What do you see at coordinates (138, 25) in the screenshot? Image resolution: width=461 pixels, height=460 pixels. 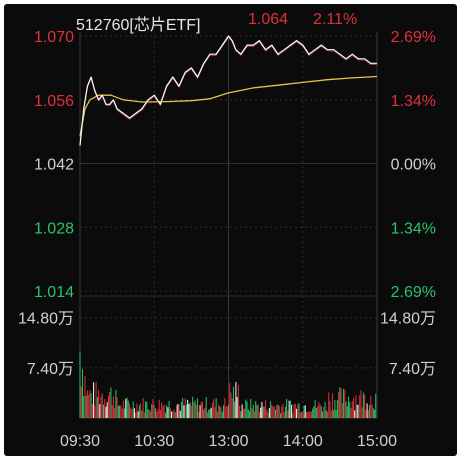 I see `fund-symbol: 512760[芯片ETF]` at bounding box center [138, 25].